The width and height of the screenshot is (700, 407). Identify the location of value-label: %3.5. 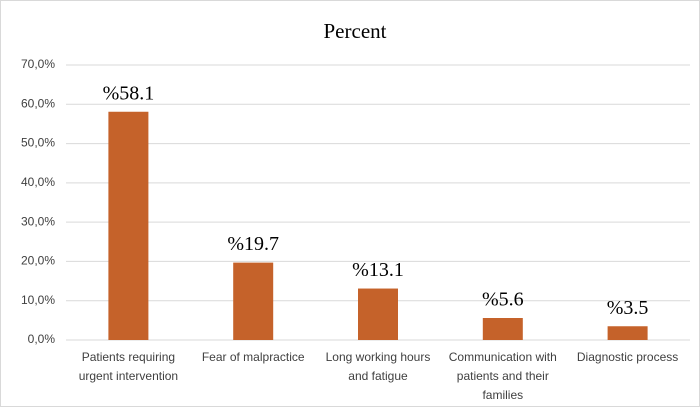
(628, 308).